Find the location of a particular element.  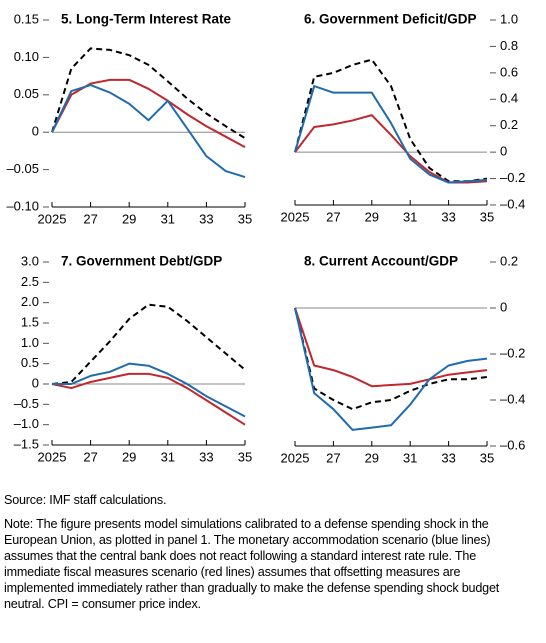

y-tick-label: –1.5 is located at coordinates (26, 443).